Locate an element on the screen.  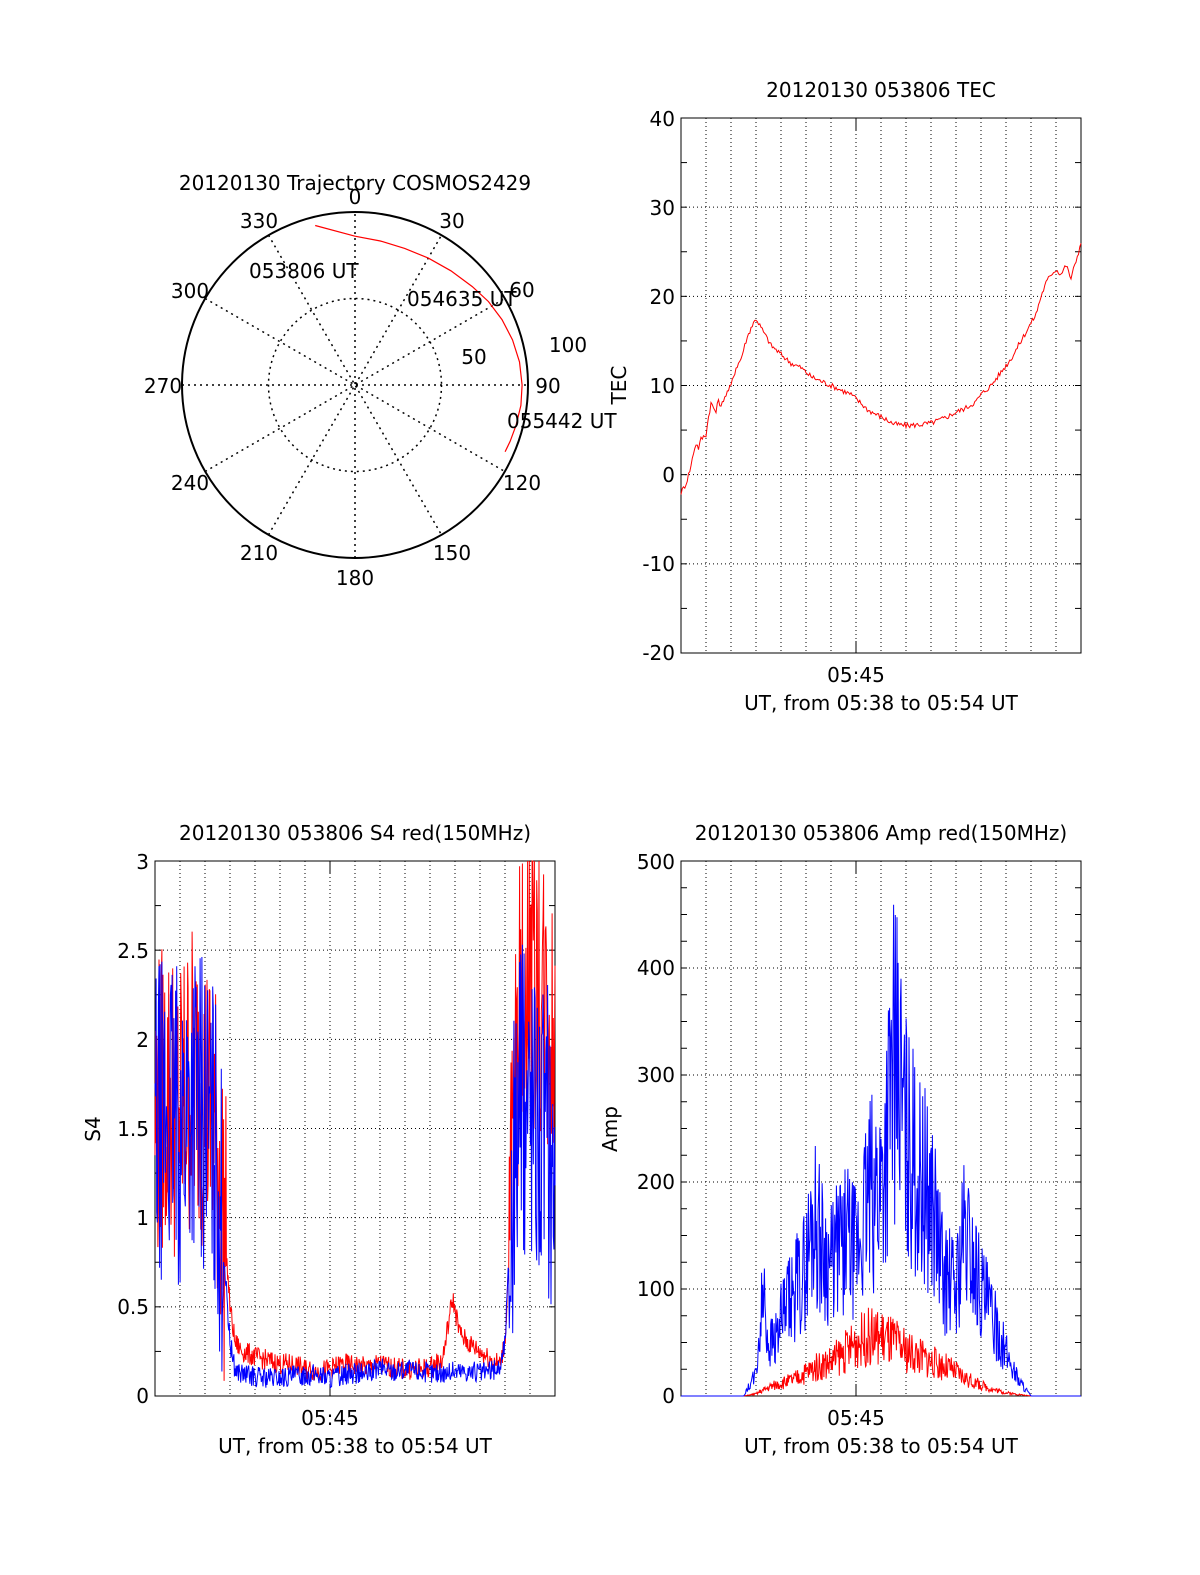
y-tick-label: 1.5 is located at coordinates (133, 1129).